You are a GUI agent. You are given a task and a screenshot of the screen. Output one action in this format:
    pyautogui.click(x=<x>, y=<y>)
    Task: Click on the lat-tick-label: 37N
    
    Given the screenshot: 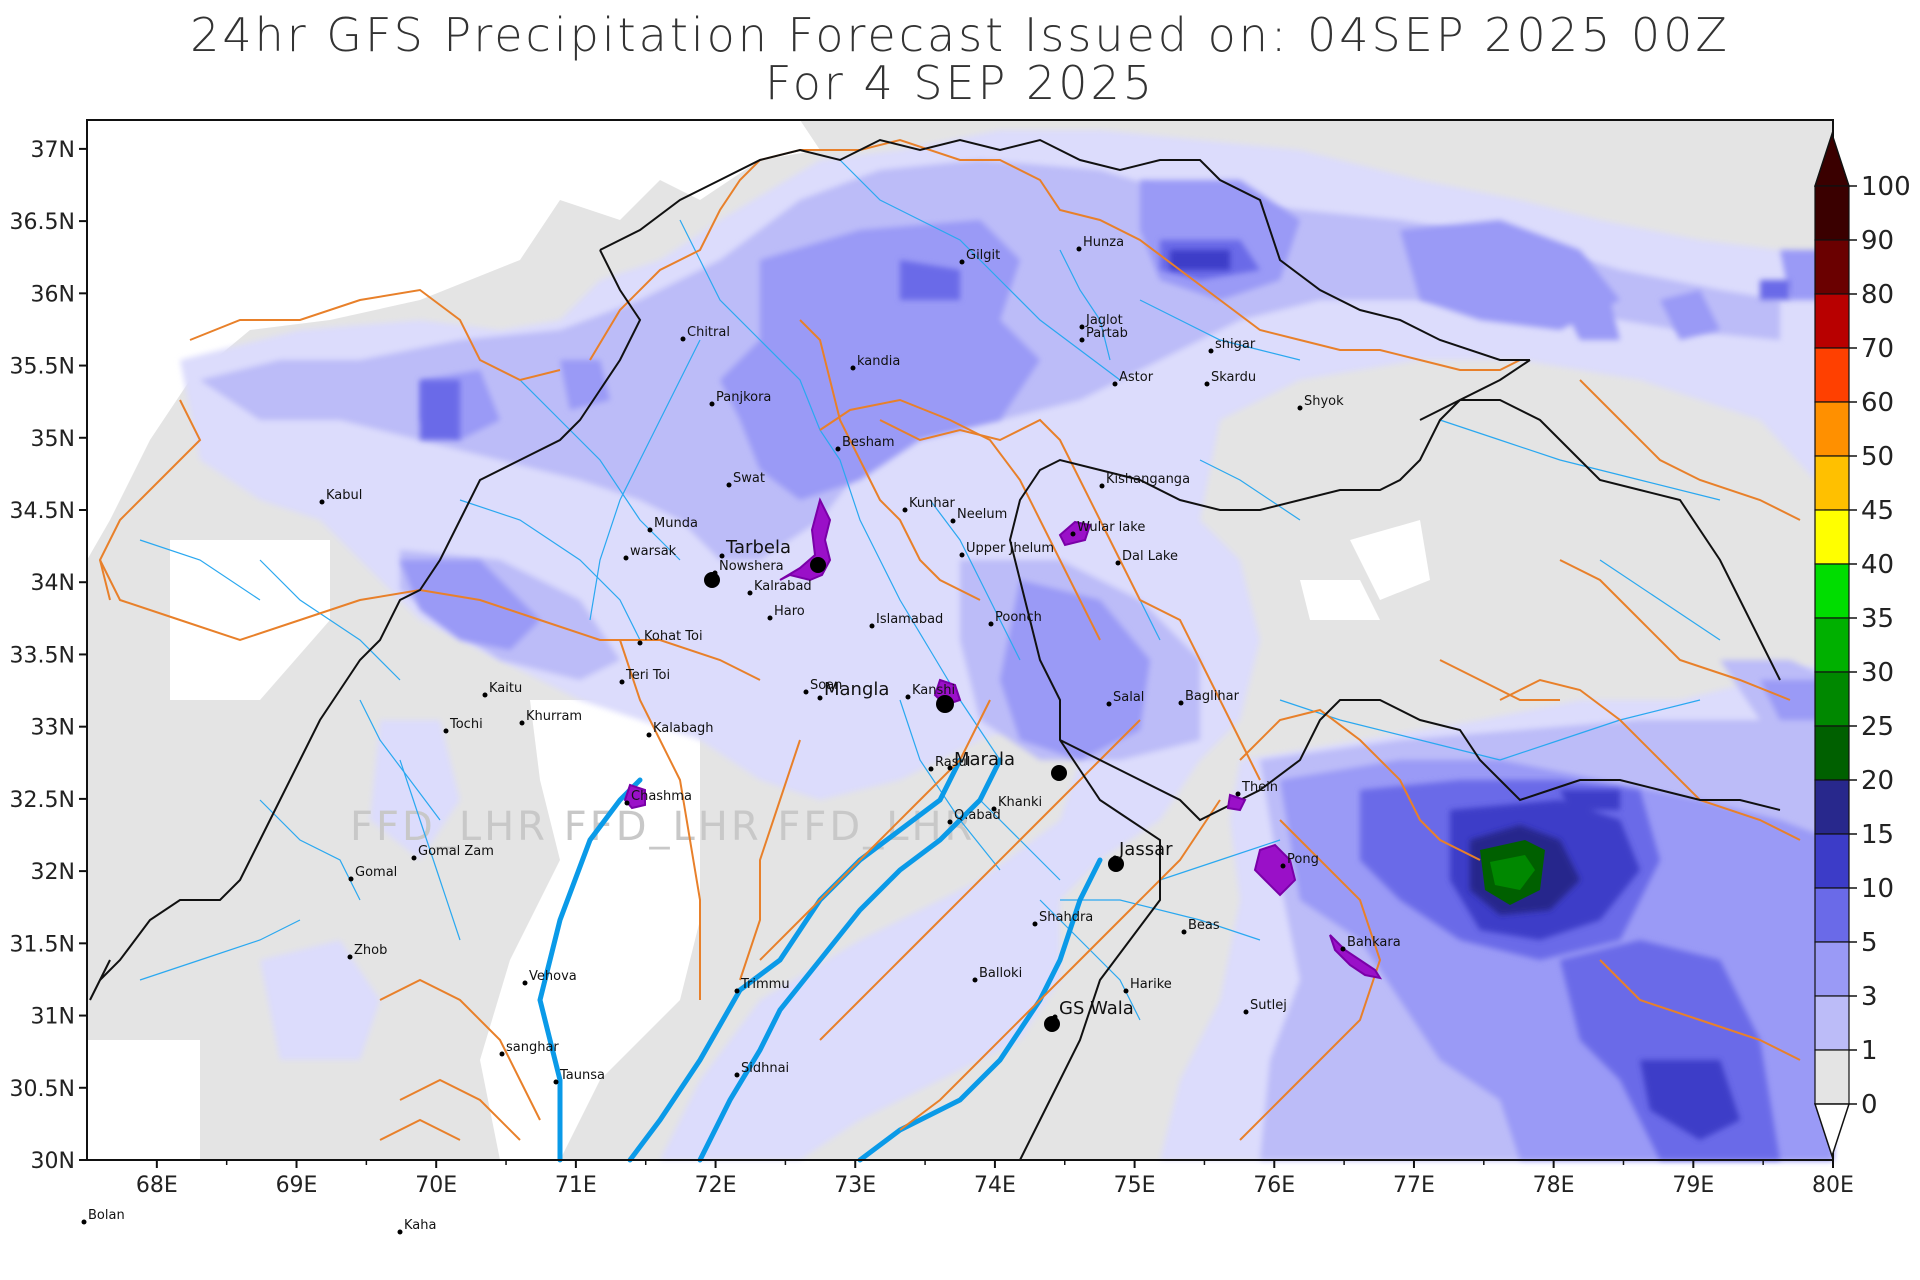 What is the action you would take?
    pyautogui.click(x=53, y=150)
    